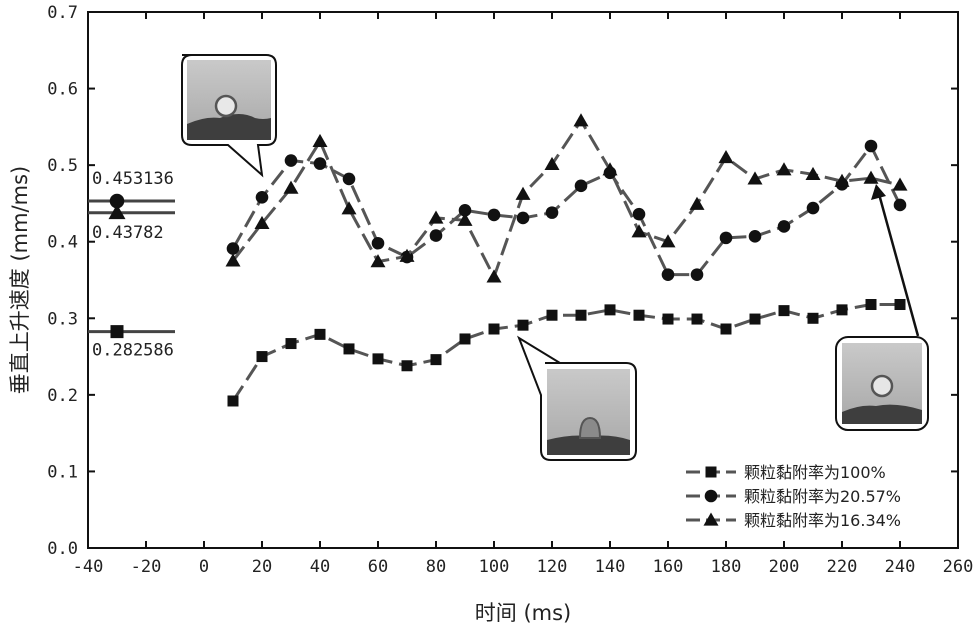 This screenshot has height=630, width=980. I want to click on legend-label: 颗粒黏附率为100%, so click(815, 472).